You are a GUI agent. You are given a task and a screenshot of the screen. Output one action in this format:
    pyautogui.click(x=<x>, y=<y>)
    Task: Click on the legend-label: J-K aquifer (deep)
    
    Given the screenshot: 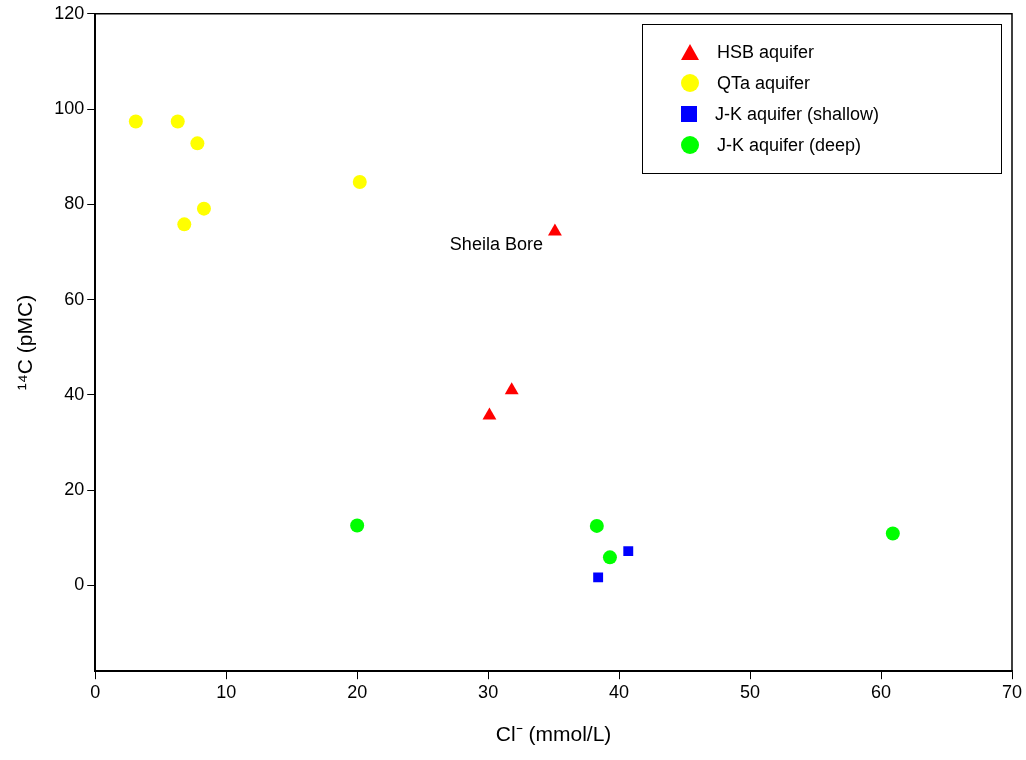 What is the action you would take?
    pyautogui.click(x=789, y=145)
    